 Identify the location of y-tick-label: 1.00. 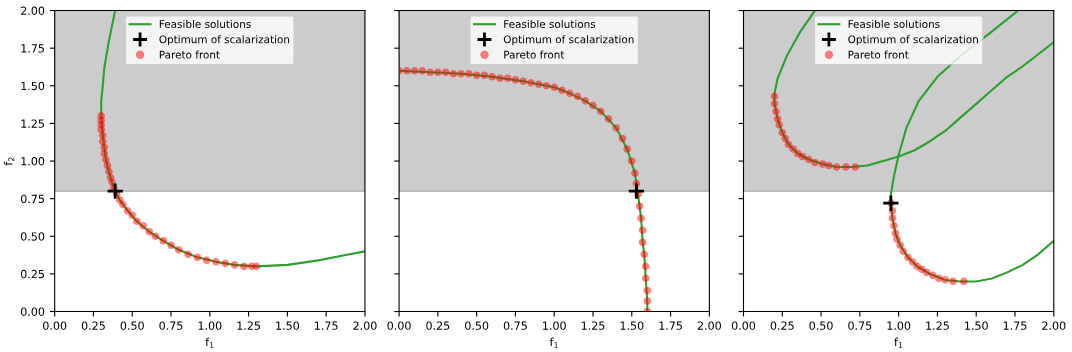
(33, 161).